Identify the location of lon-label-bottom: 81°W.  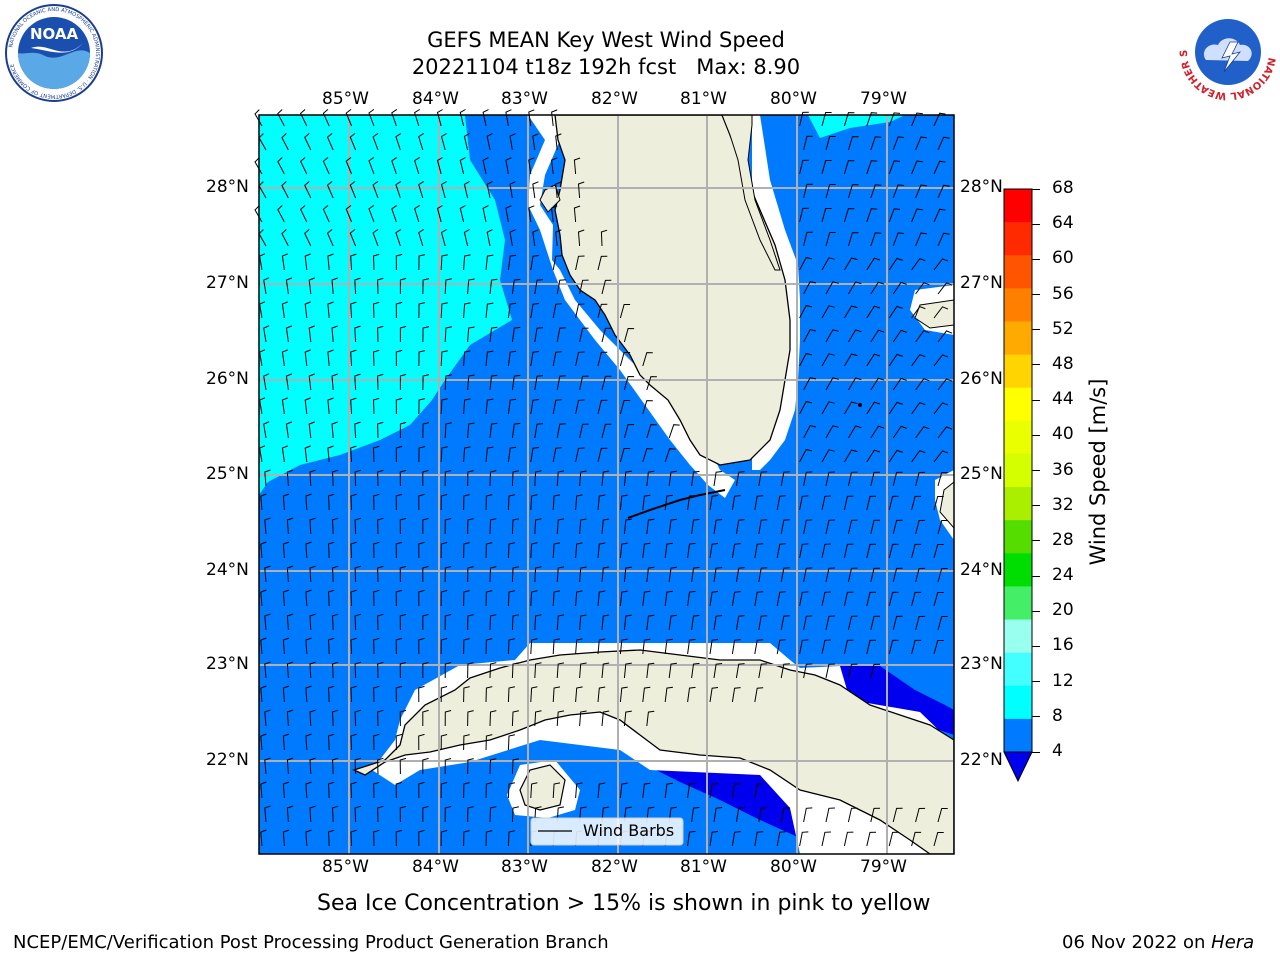
(703, 867).